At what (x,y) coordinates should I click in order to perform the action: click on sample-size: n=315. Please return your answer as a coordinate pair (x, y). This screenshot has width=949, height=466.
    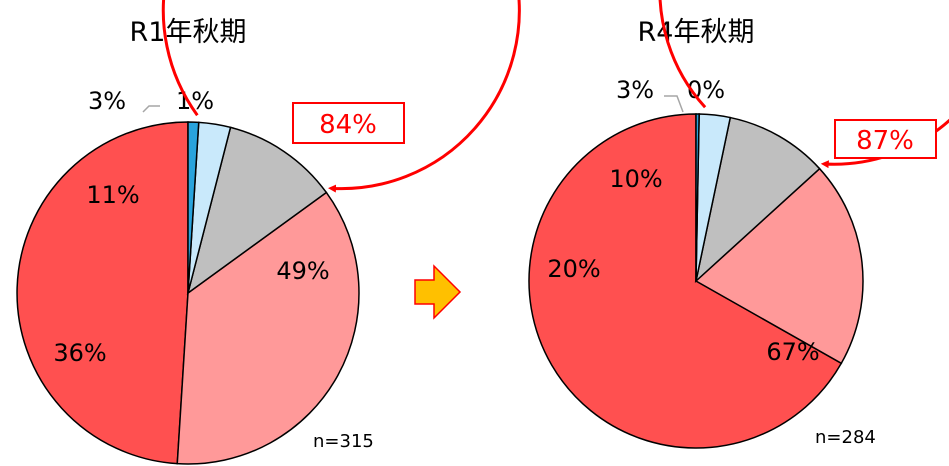
    Looking at the image, I should click on (343, 441).